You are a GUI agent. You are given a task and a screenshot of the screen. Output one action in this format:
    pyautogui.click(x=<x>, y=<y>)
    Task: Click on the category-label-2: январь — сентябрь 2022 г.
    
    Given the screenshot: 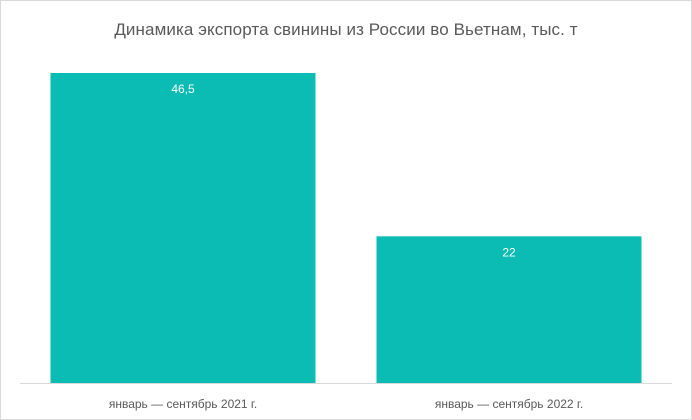 What is the action you would take?
    pyautogui.click(x=509, y=404)
    